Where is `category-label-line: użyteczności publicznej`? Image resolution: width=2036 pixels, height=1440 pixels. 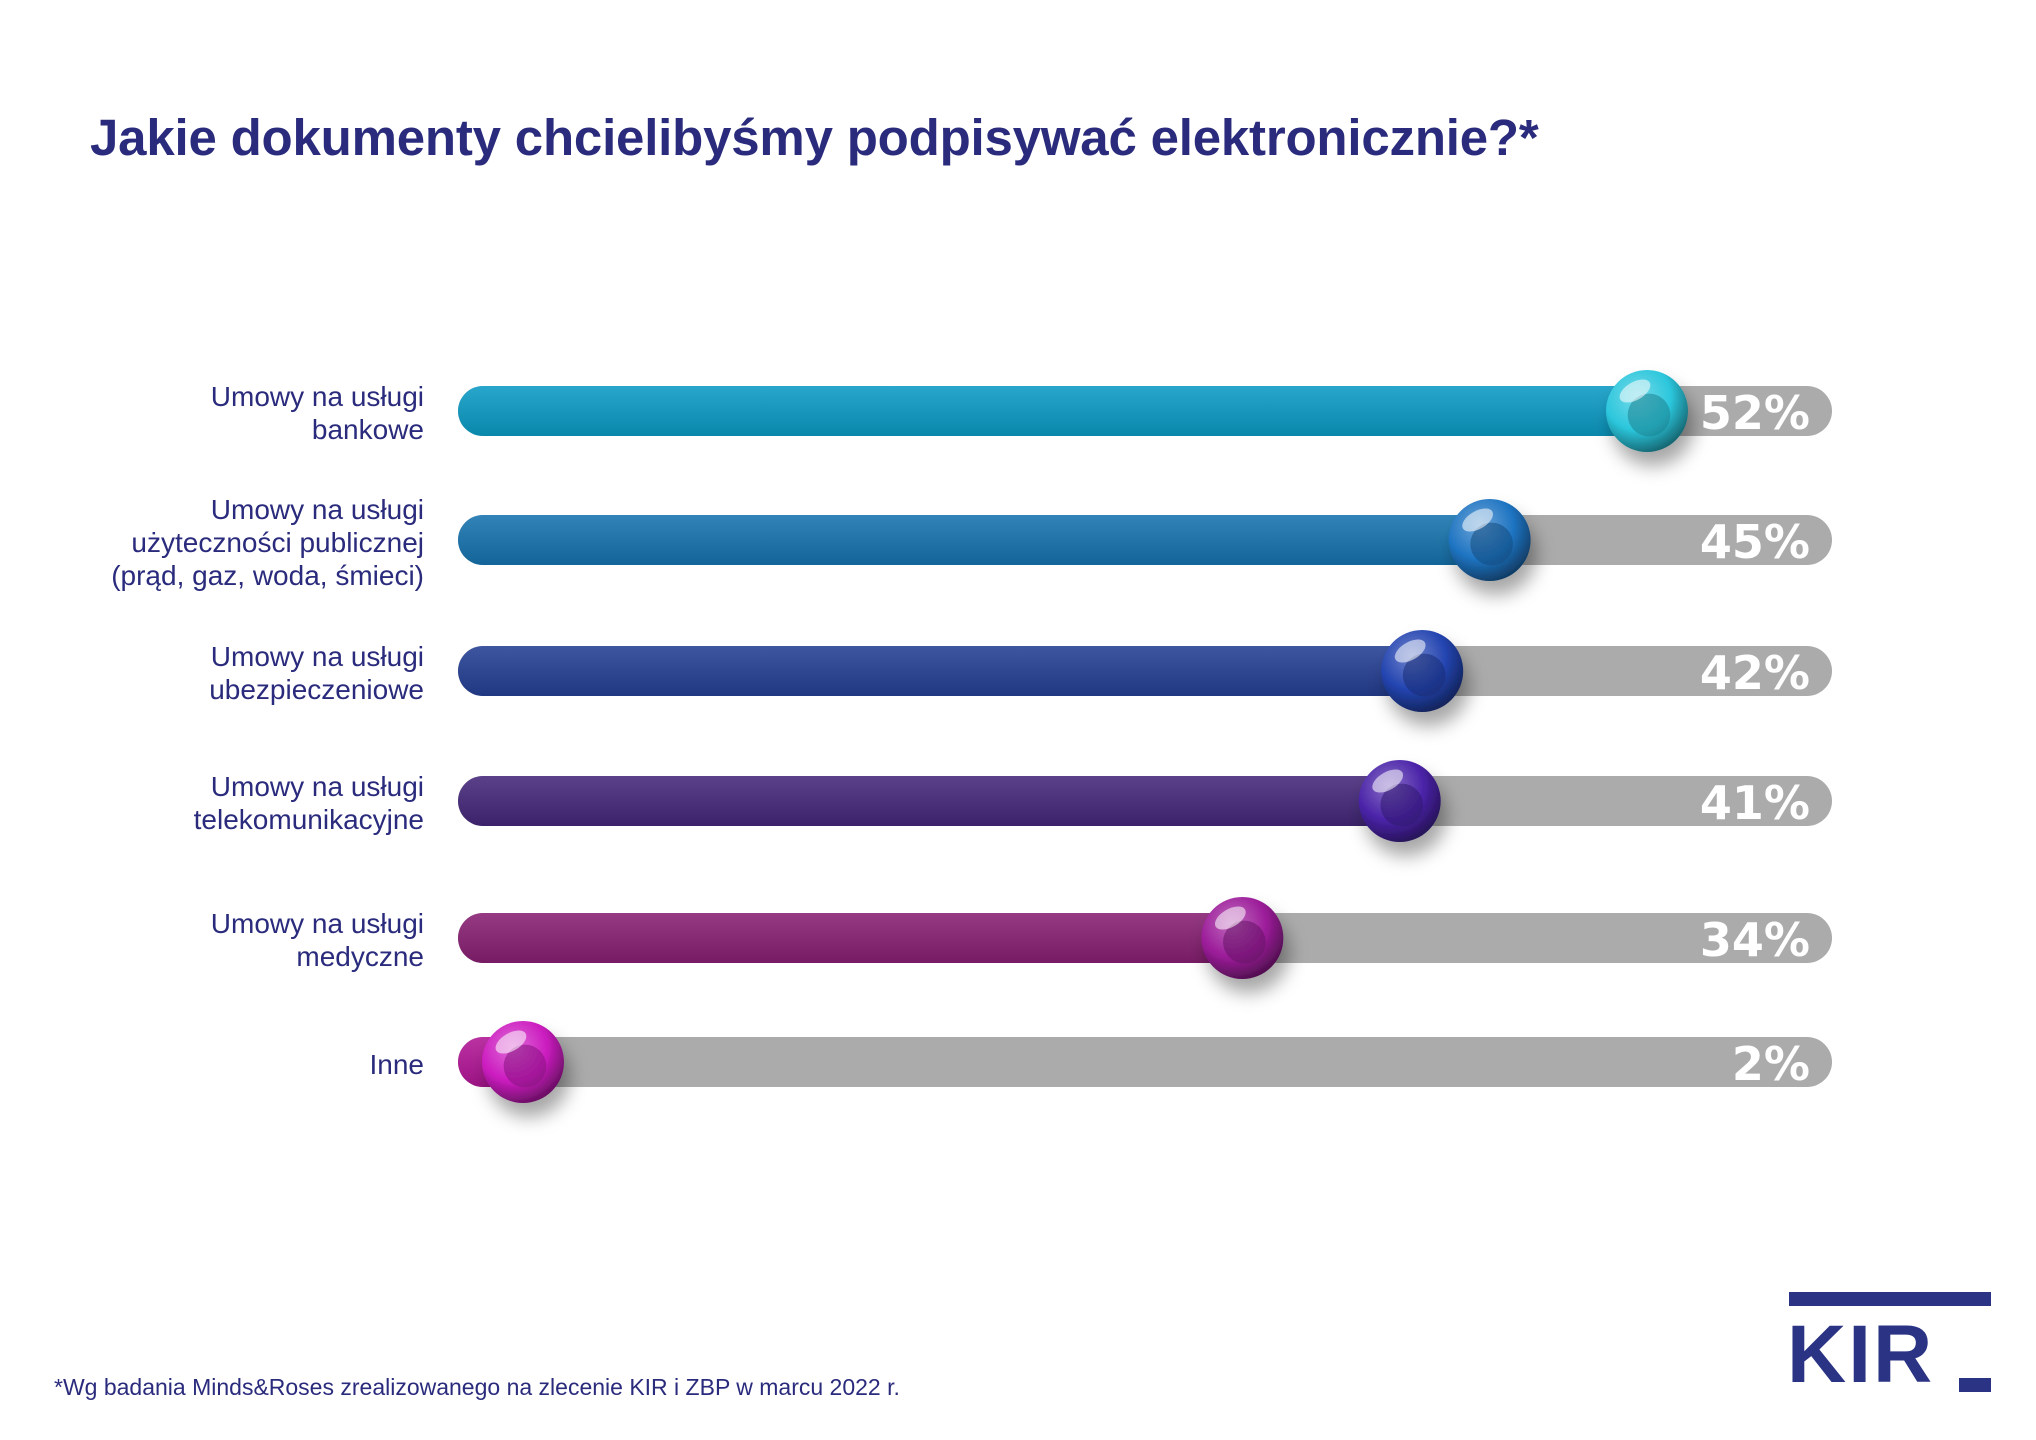
category-label-line: użyteczności publicznej is located at coordinates (277, 542).